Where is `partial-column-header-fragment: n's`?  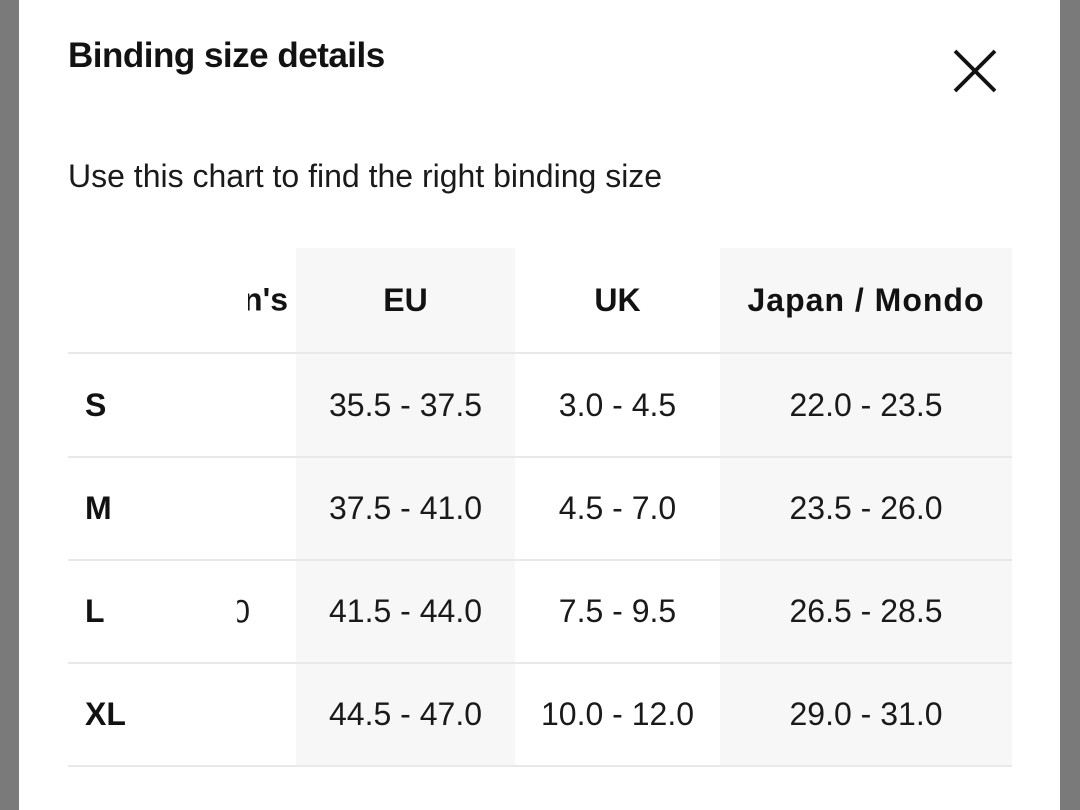
partial-column-header-fragment: n's is located at coordinates (265, 299).